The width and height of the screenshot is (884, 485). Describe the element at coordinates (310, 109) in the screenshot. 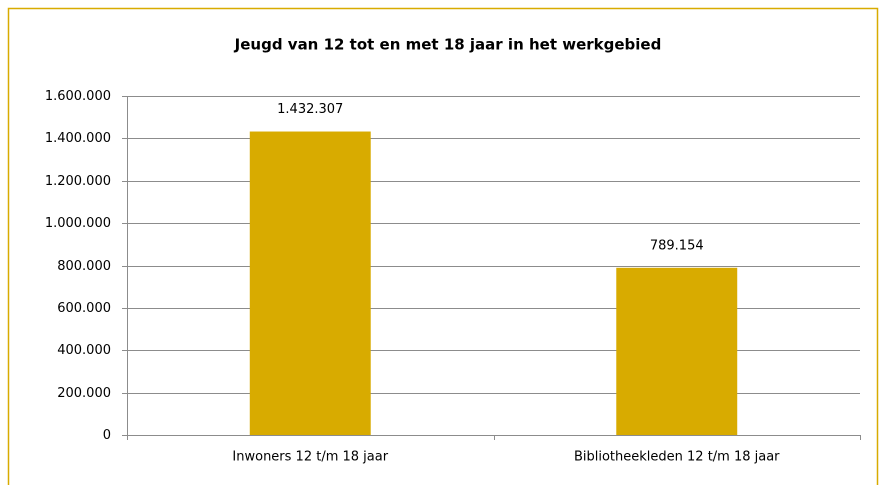

I see `value-label: 1.432.307` at that location.